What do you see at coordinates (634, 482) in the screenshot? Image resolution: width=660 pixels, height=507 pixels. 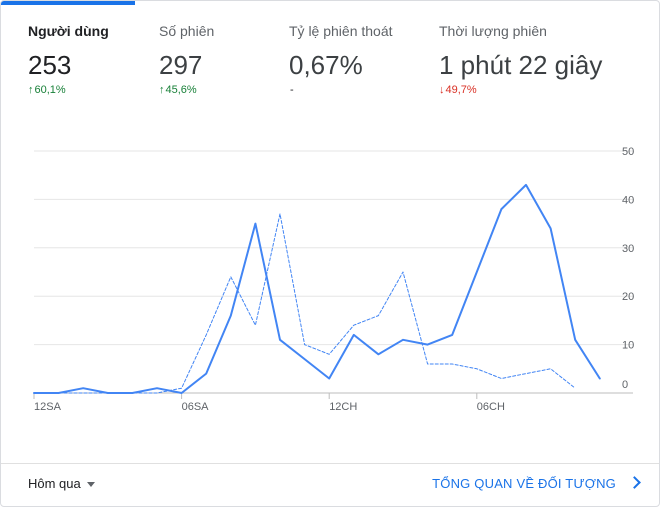 I see `chevron-right-icon` at bounding box center [634, 482].